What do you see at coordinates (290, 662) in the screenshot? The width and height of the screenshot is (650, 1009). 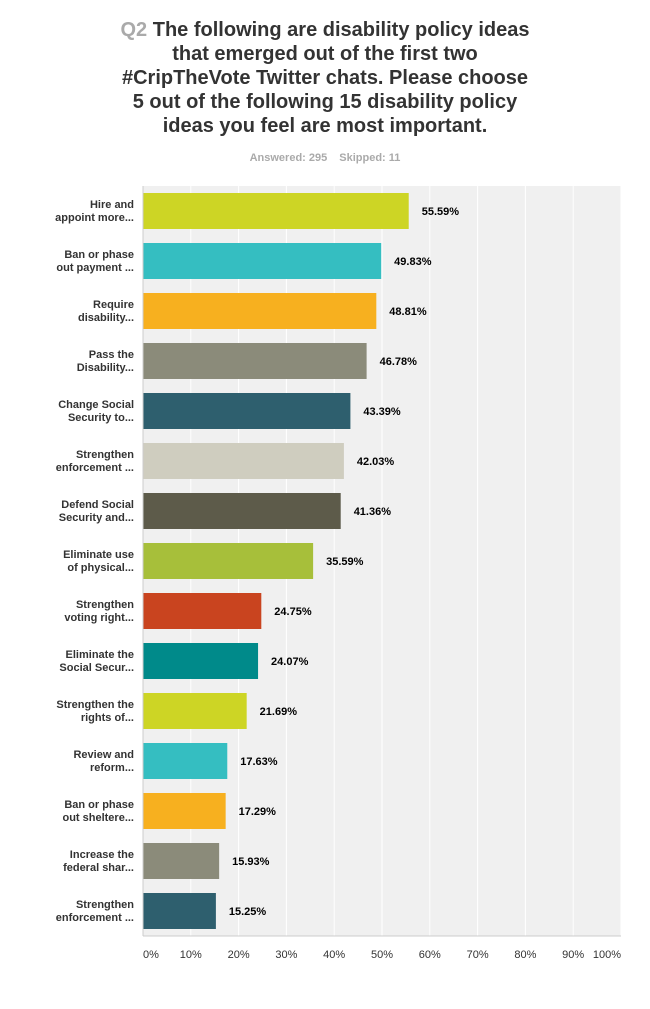 I see `bar-value-label: 24.07%` at bounding box center [290, 662].